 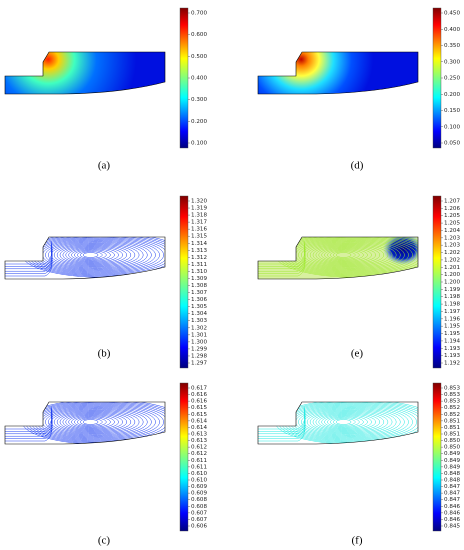 What do you see at coordinates (199, 279) in the screenshot?
I see `colorbar-label: 1.309` at bounding box center [199, 279].